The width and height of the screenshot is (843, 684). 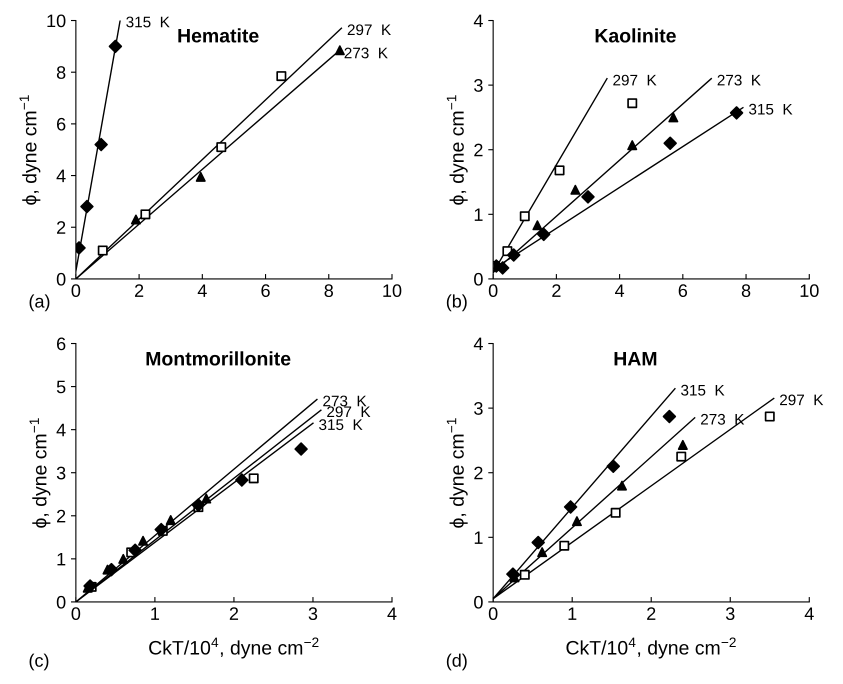 What do you see at coordinates (456, 303) in the screenshot?
I see `text: (b)` at bounding box center [456, 303].